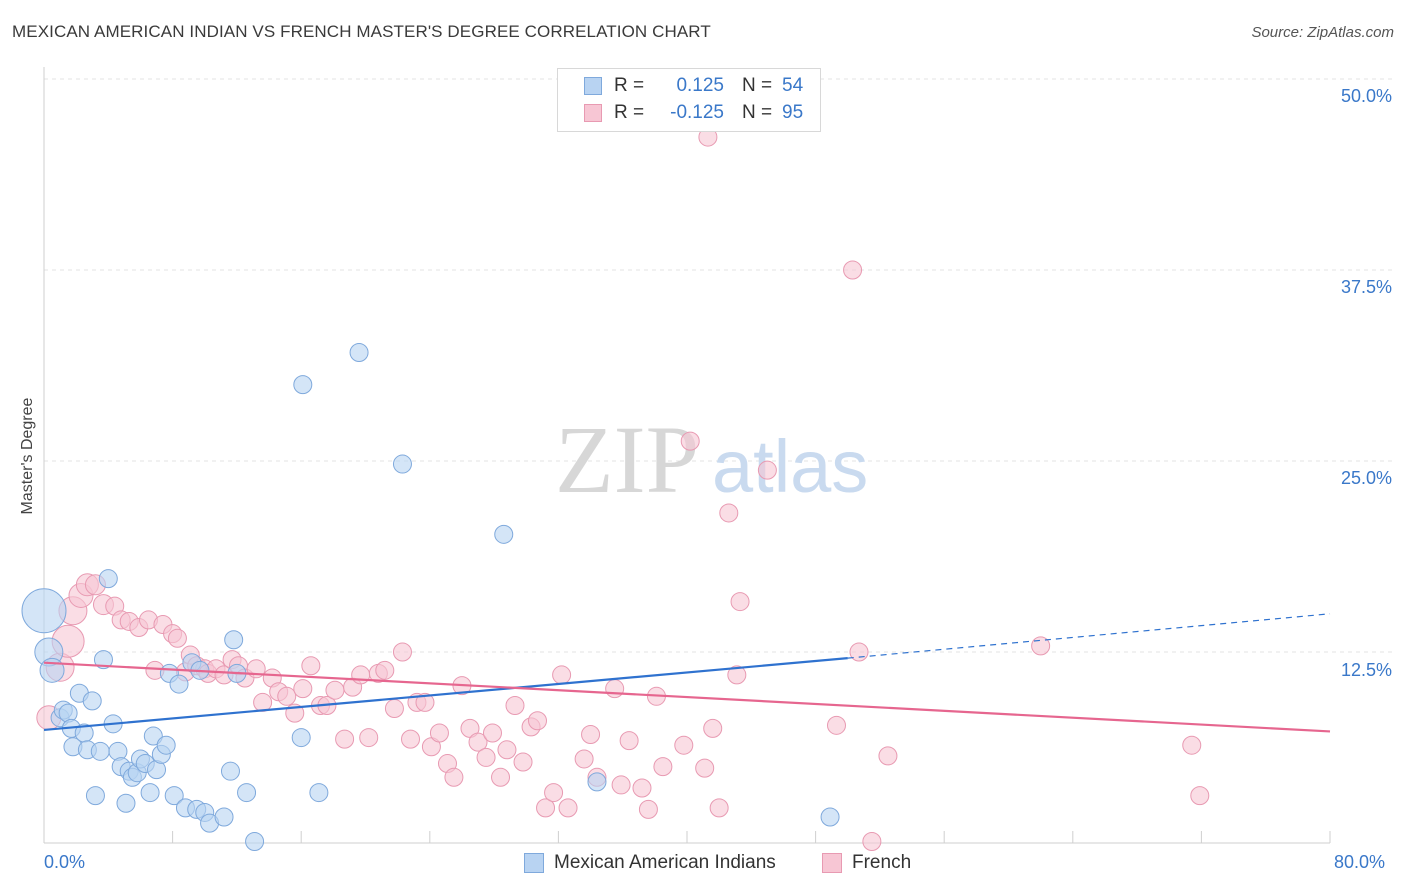 The height and width of the screenshot is (892, 1406). What do you see at coordinates (27, 456) in the screenshot?
I see `y-axis-label: Master's Degree` at bounding box center [27, 456].